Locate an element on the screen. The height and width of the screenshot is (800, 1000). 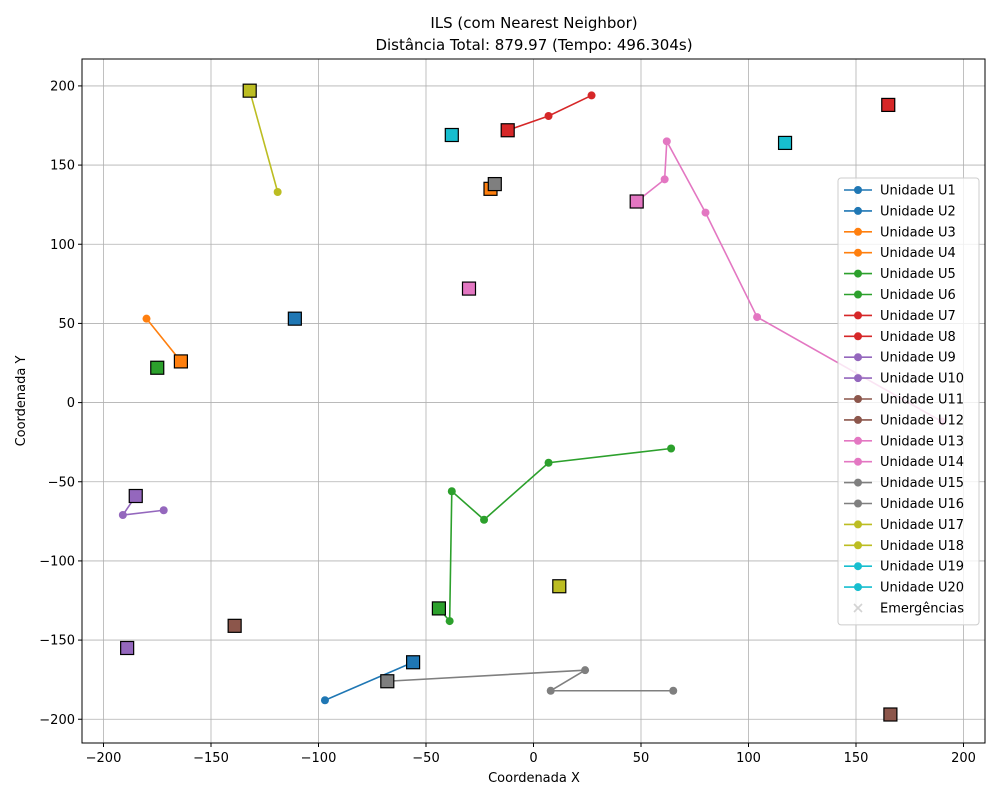
legend-swatch-x is located at coordinates (858, 608).